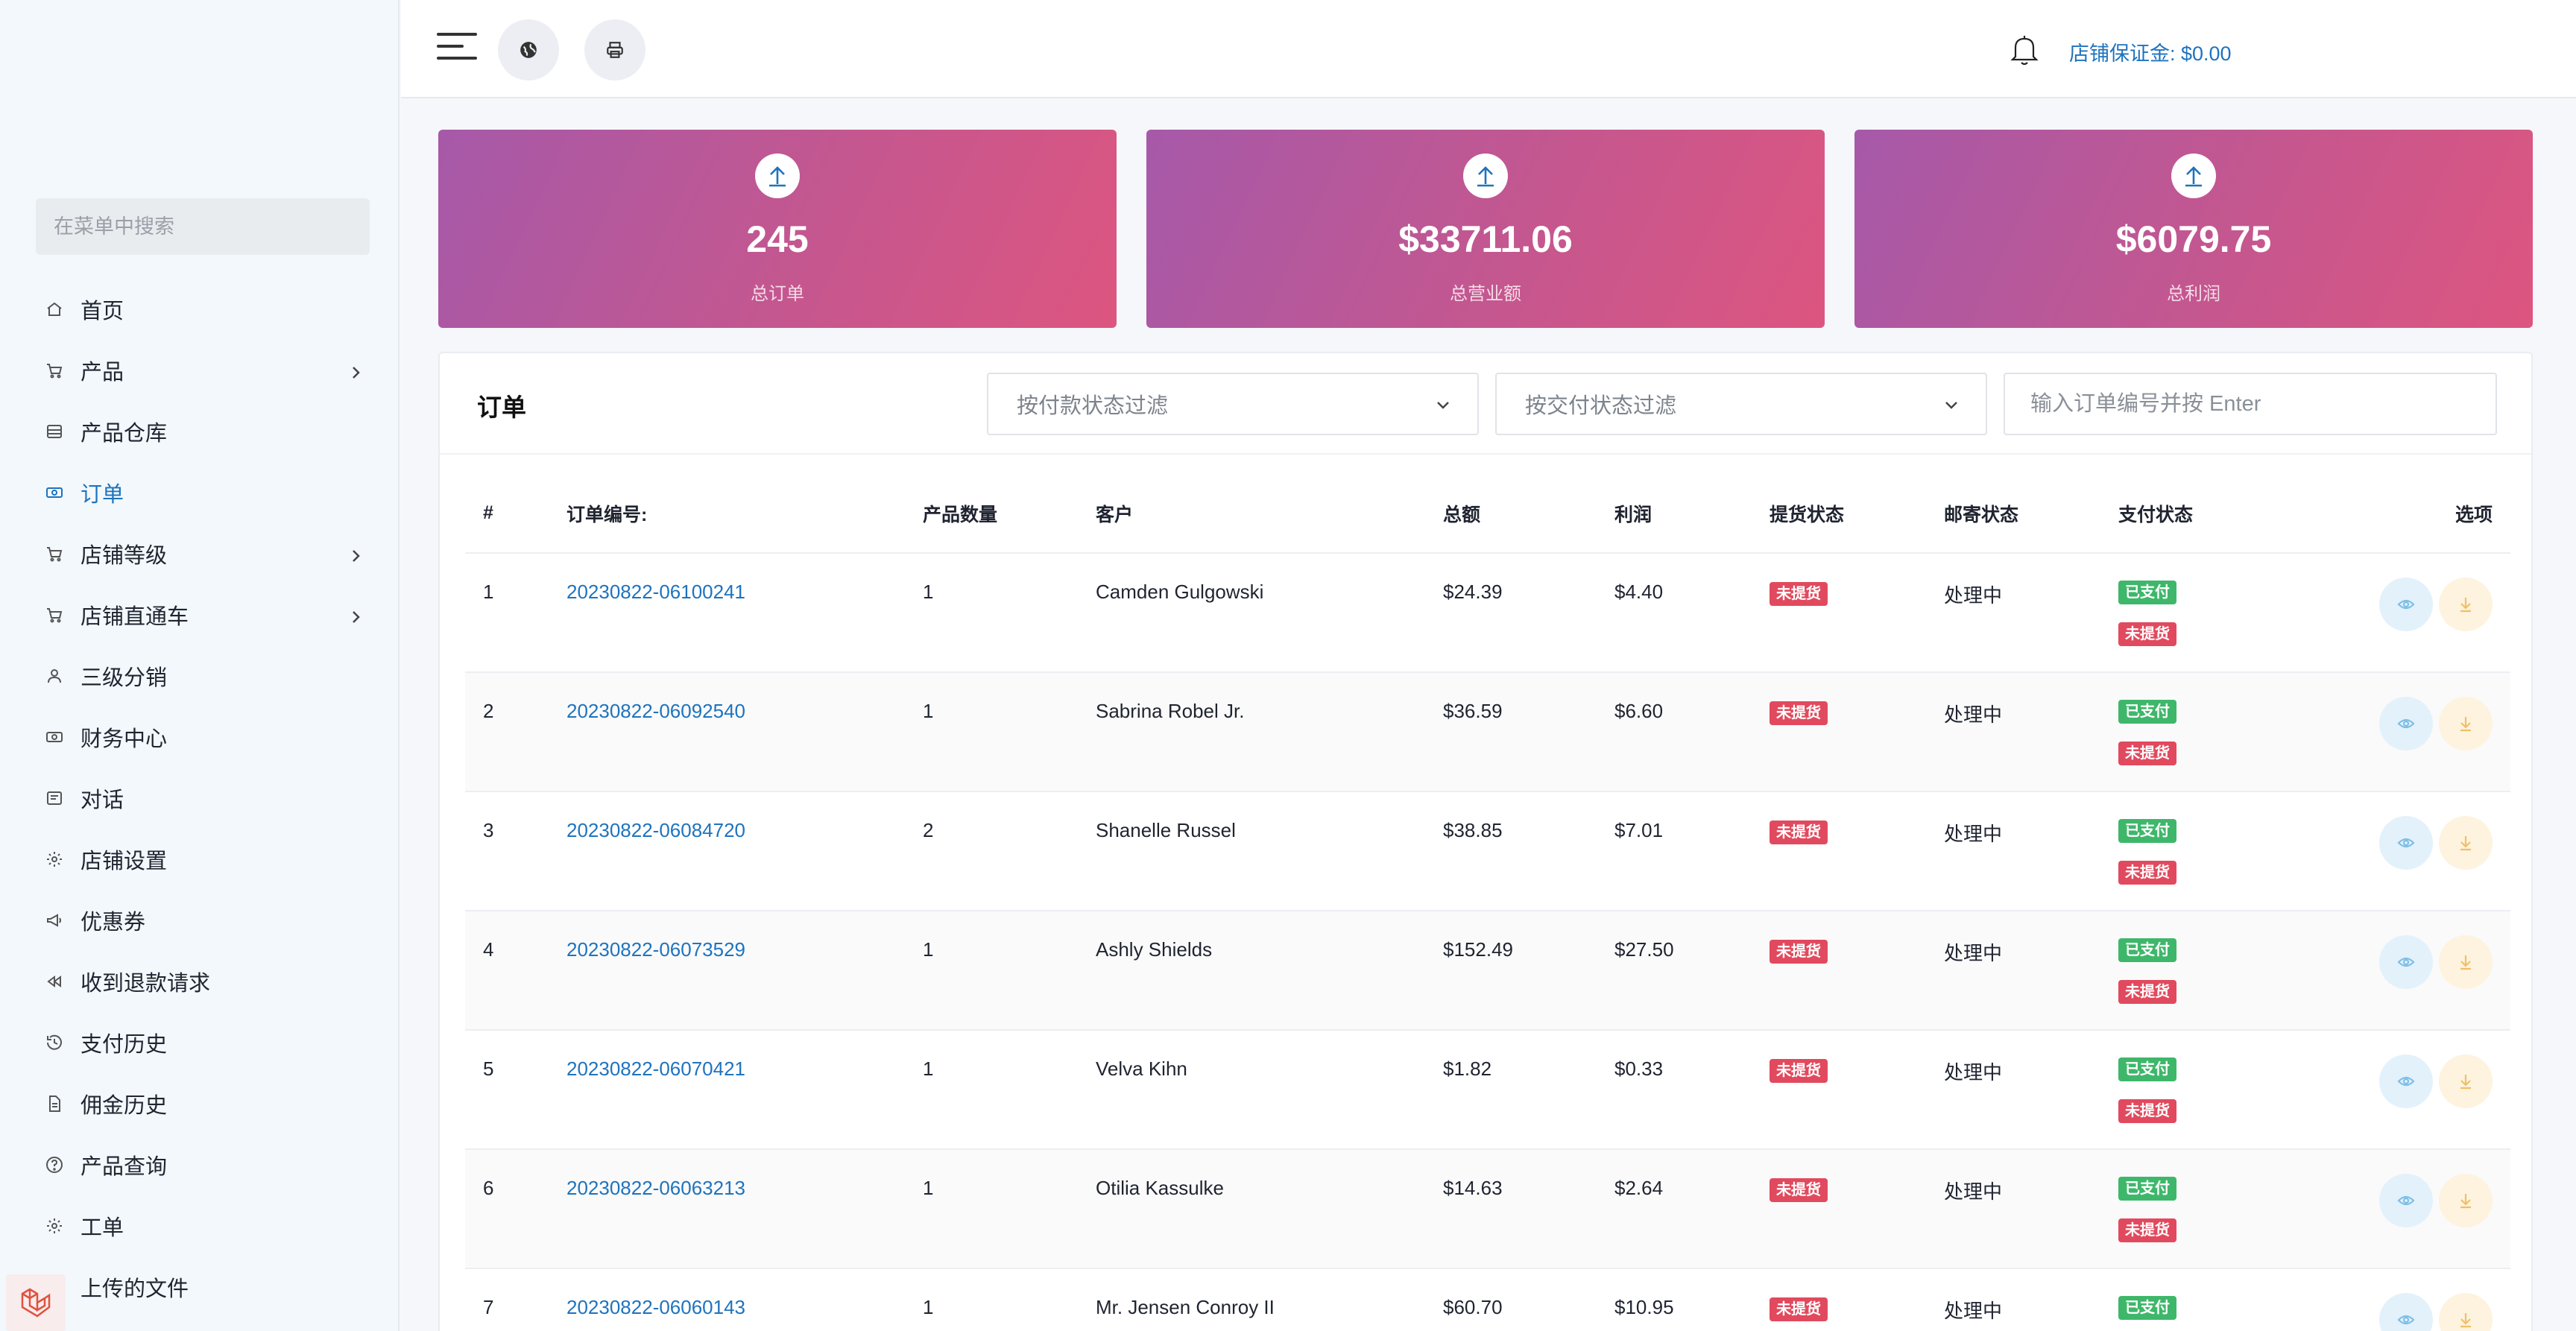 This screenshot has height=1331, width=2576. What do you see at coordinates (203, 370) in the screenshot?
I see `sidebar-item: 产品` at bounding box center [203, 370].